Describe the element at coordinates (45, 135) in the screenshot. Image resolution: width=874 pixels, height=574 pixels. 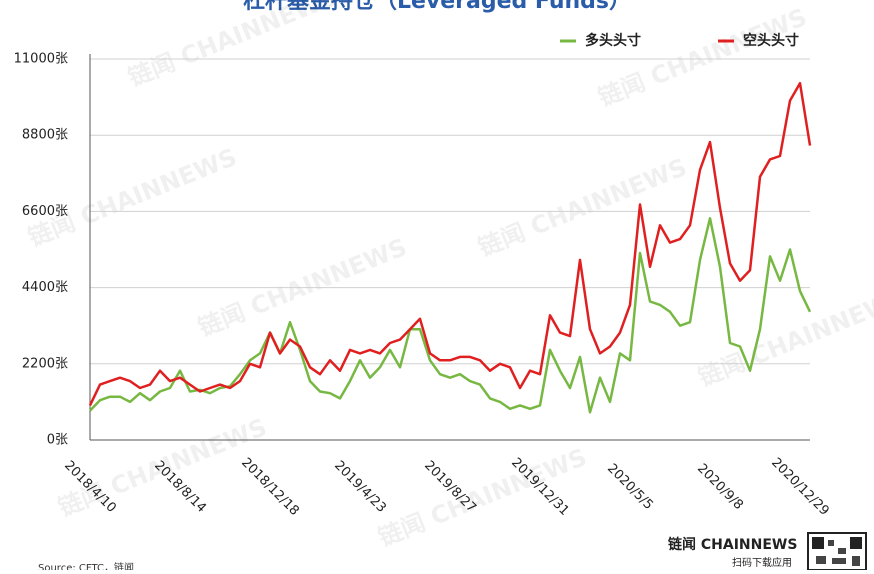
I see `y-tick-label: 8800张` at that location.